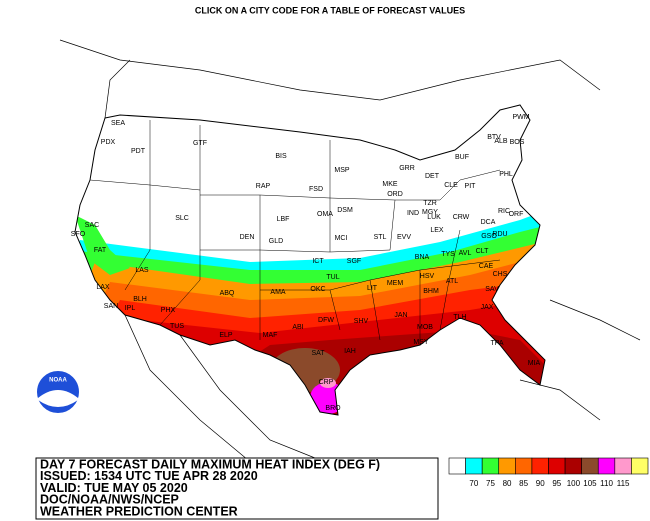  What do you see at coordinates (504, 211) in the screenshot?
I see `city-code: RIC` at bounding box center [504, 211].